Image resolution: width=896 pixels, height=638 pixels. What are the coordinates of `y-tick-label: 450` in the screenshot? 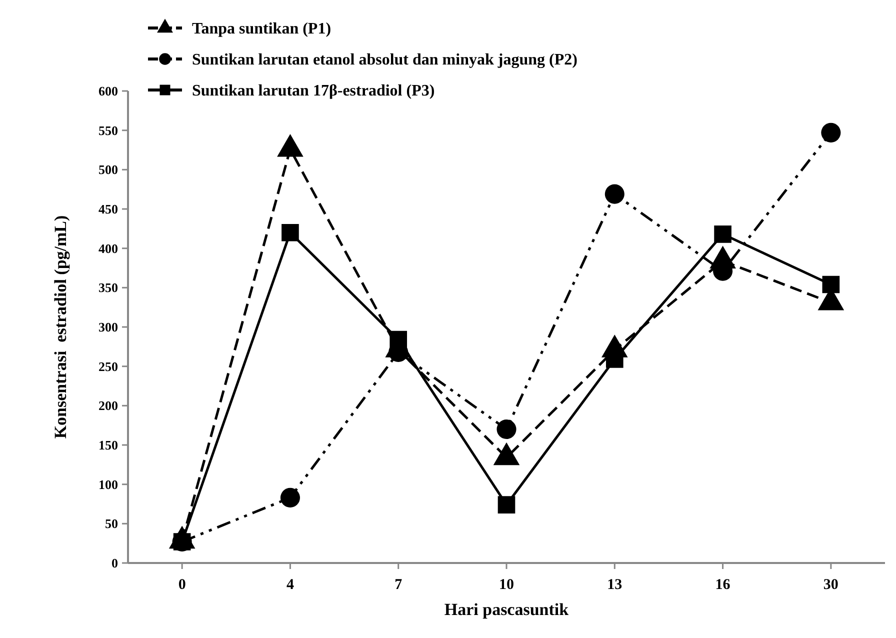 It's located at (108, 209).